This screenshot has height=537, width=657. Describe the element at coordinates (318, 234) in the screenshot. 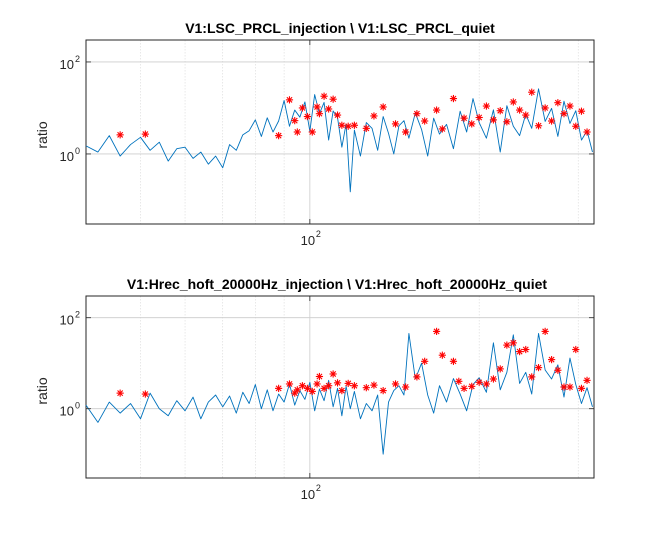

I see `x-tick-label: 2` at that location.